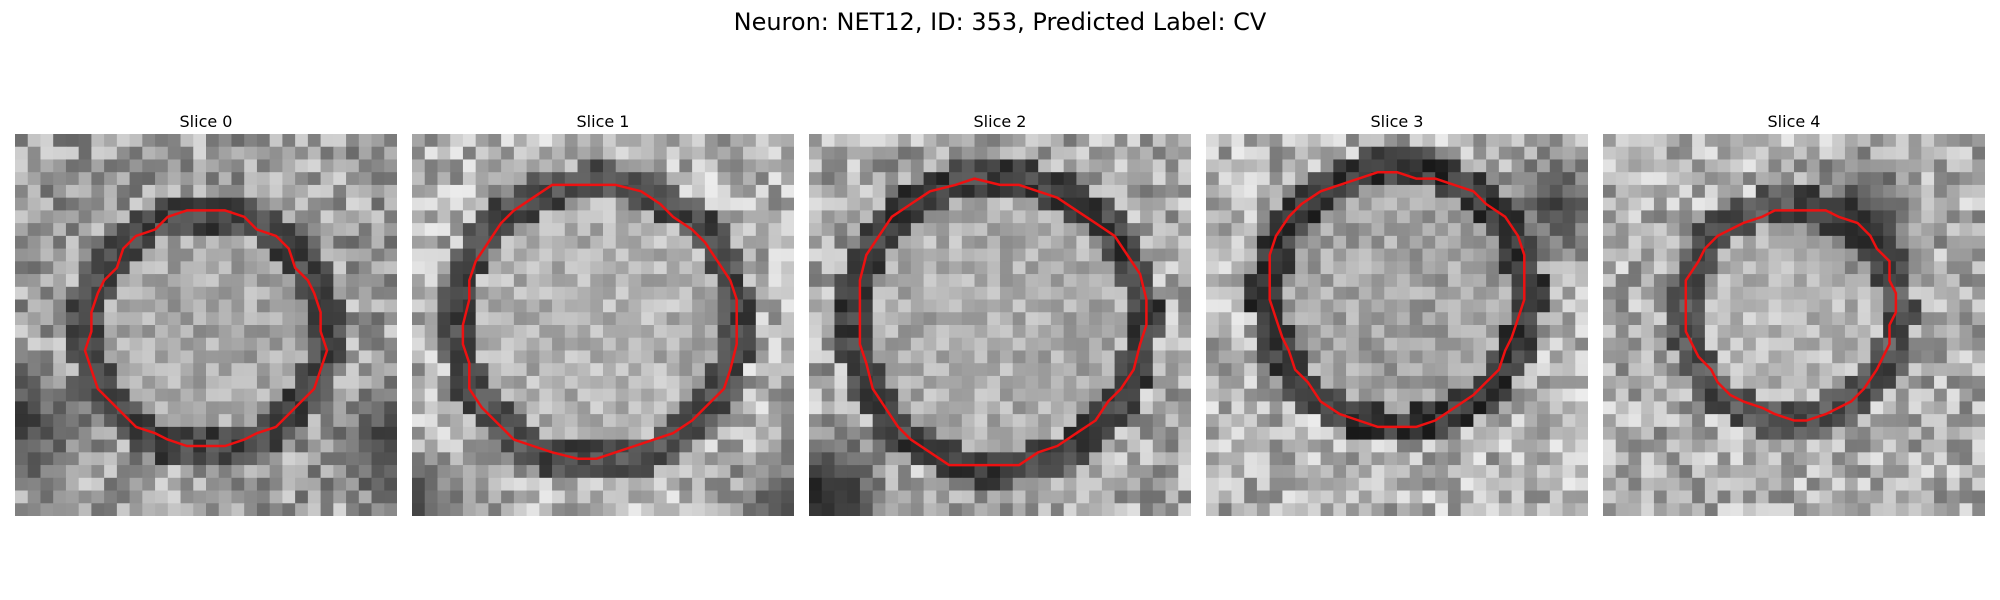 The image size is (2000, 600). I want to click on slice-title-3: Slice 3, so click(1397, 121).